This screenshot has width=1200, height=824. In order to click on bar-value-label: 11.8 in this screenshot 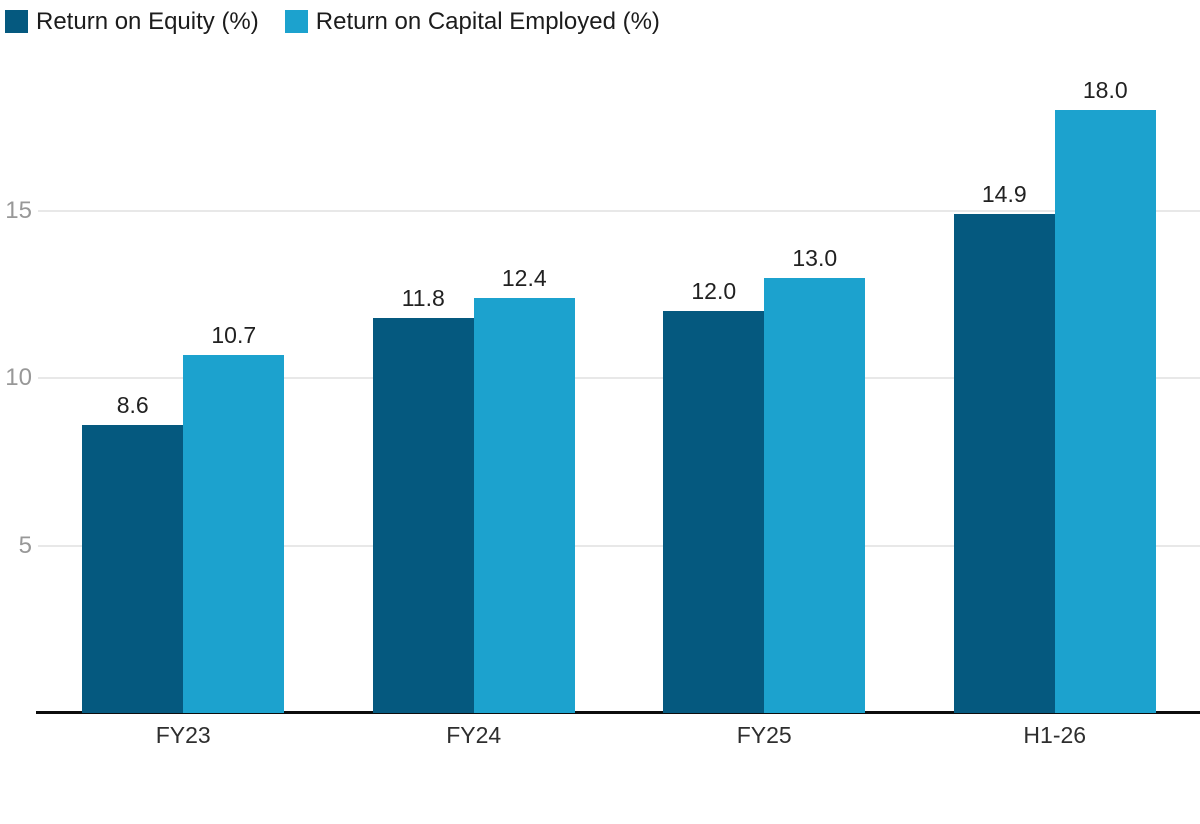, I will do `click(423, 297)`.